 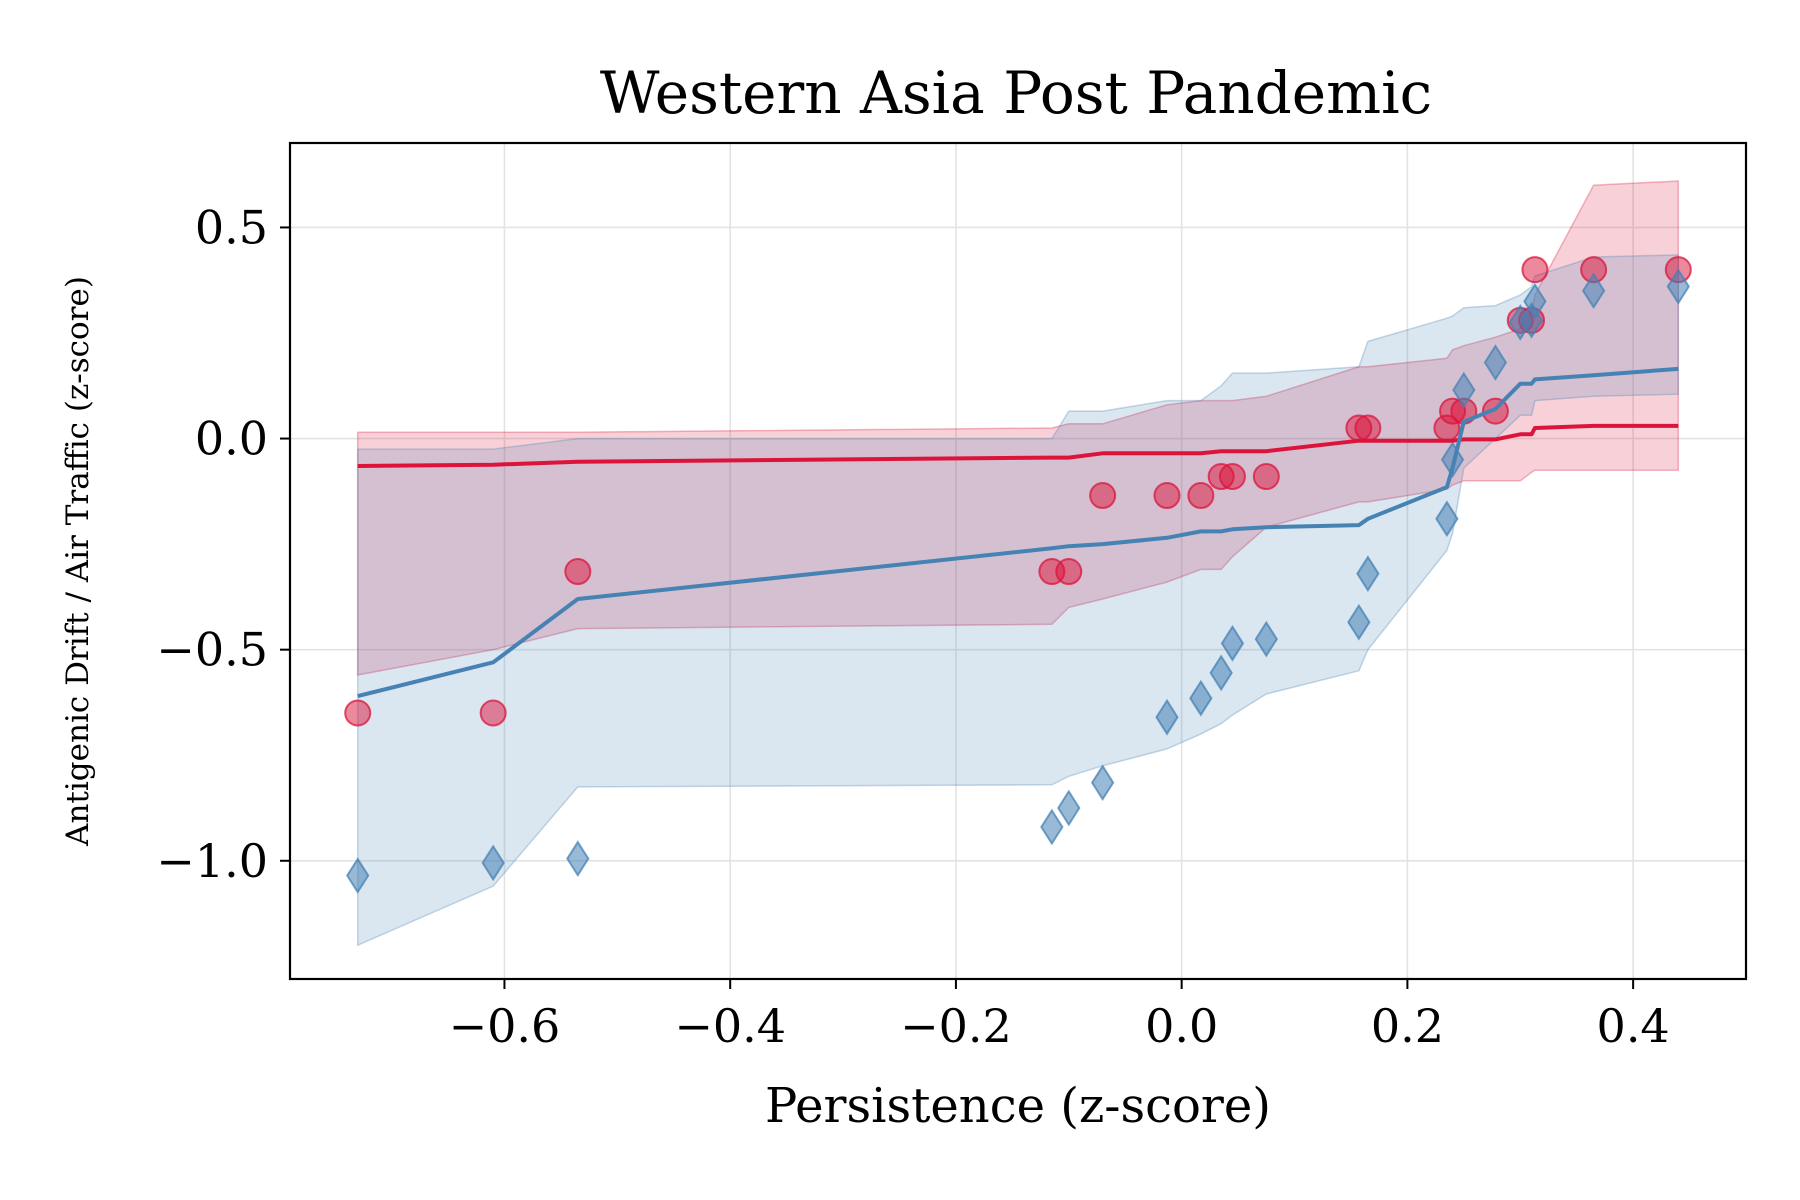 I want to click on chart-title: Western Asia Post Pandemic, so click(x=1016, y=93).